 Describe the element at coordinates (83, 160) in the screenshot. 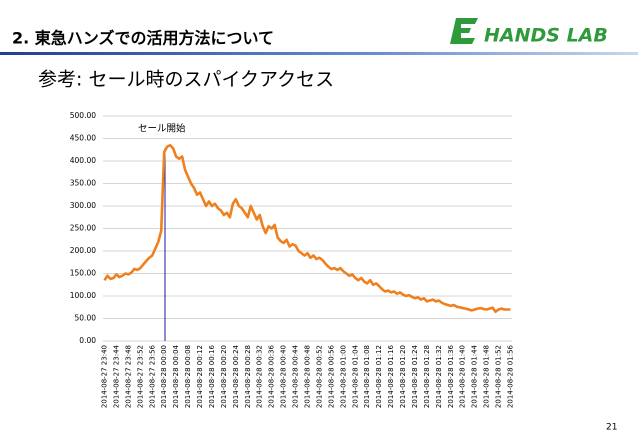

I see `y-tick-label: 400.00` at that location.